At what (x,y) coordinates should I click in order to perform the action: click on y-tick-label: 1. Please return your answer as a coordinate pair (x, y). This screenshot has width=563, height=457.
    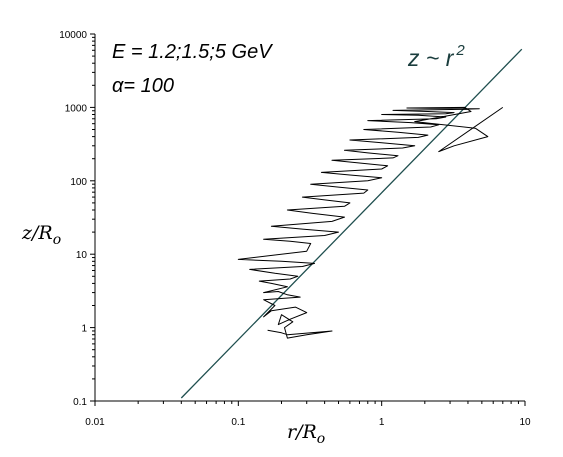
    Looking at the image, I should click on (84, 329).